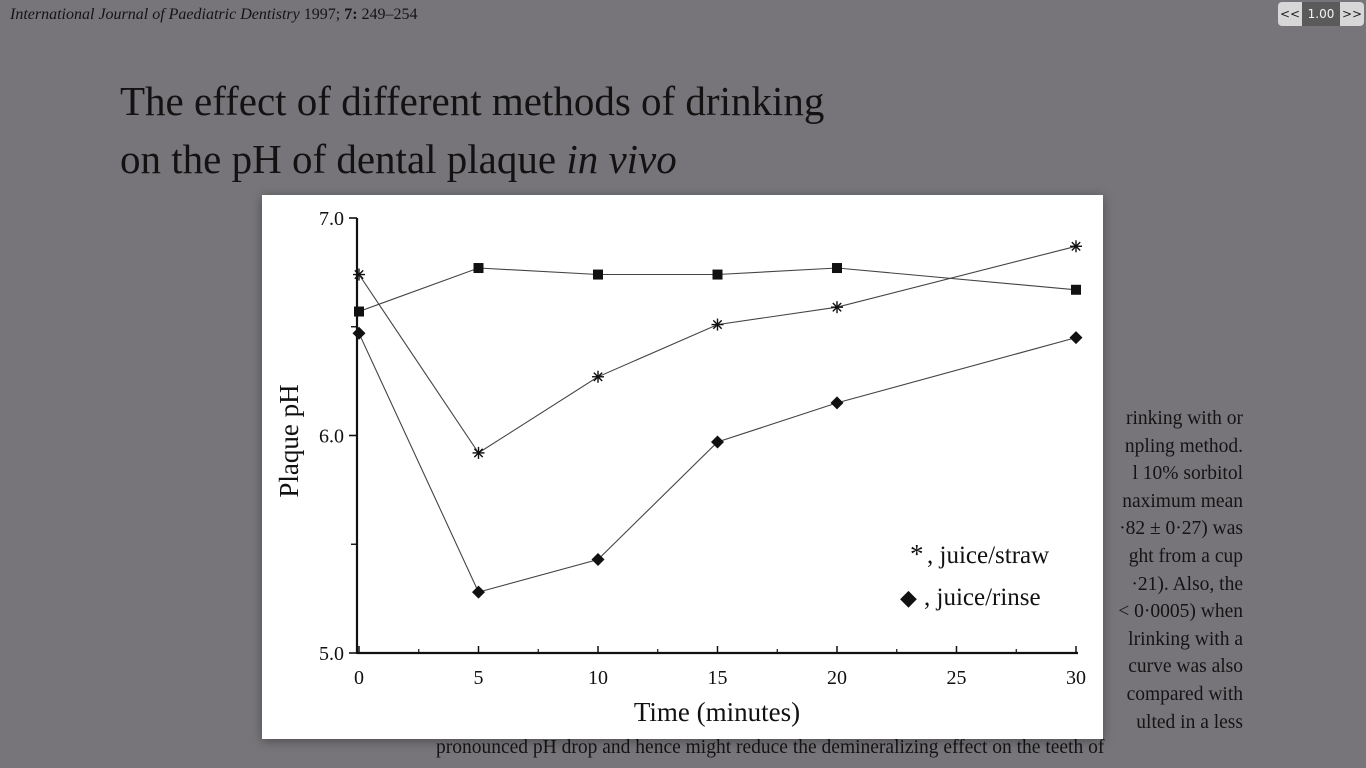  I want to click on series-line-asterisk, so click(717, 349).